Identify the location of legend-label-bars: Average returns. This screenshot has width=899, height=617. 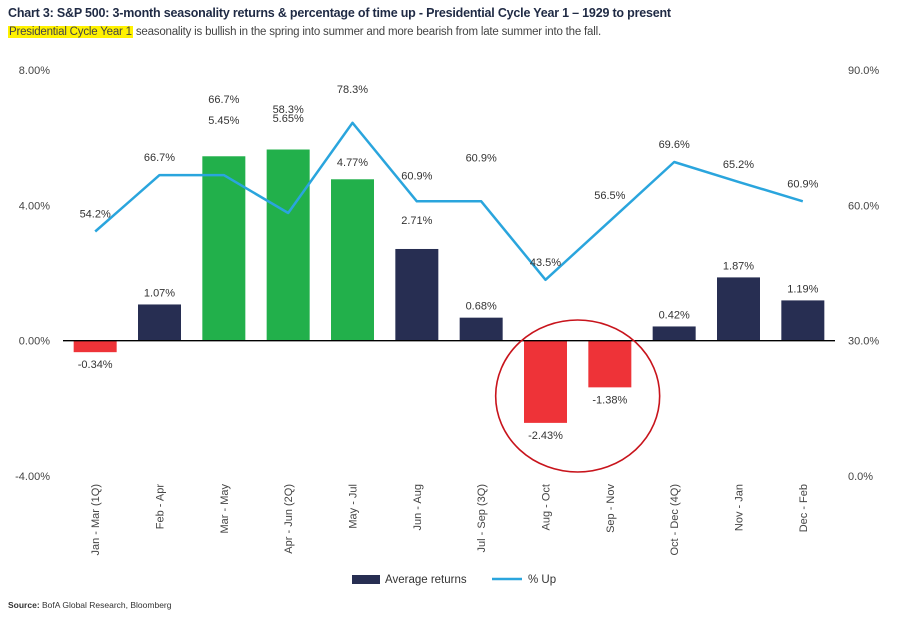
(426, 580).